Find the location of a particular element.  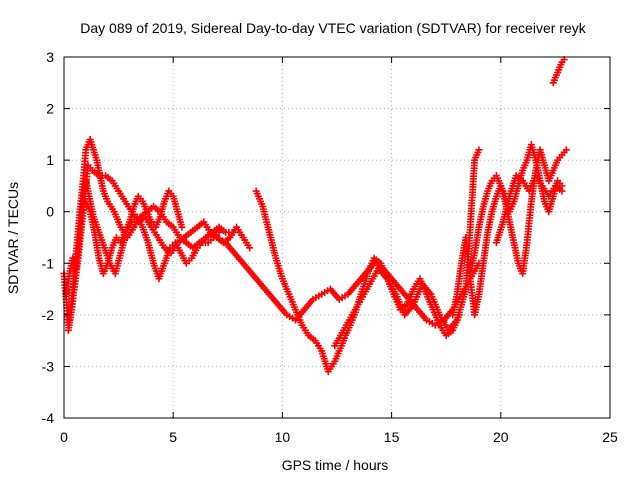

series-track-d is located at coordinates (134, 232).